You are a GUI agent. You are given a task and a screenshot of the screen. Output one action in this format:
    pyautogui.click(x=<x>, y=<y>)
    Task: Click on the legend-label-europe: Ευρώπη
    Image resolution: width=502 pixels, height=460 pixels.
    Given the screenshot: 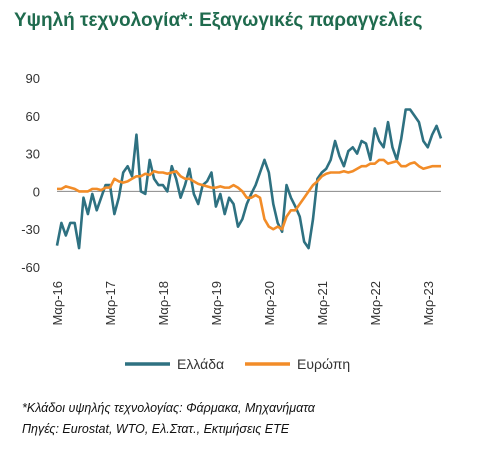 What is the action you would take?
    pyautogui.click(x=323, y=364)
    